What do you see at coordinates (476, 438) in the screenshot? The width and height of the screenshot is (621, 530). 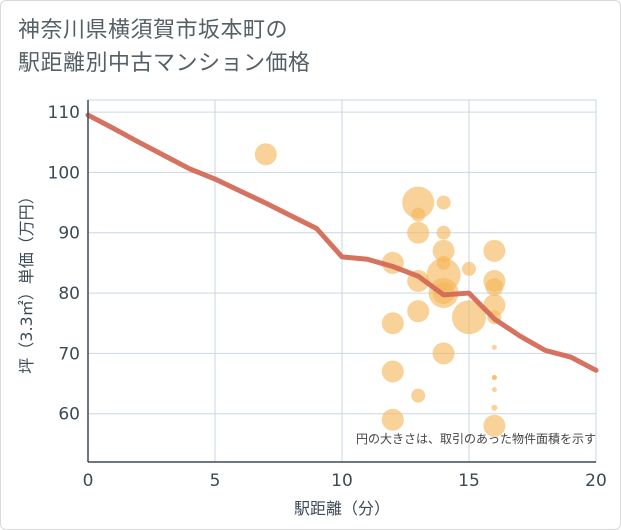 I see `bubble-size-note: 円の大きさは、取引のあった物件面積を示す` at bounding box center [476, 438].